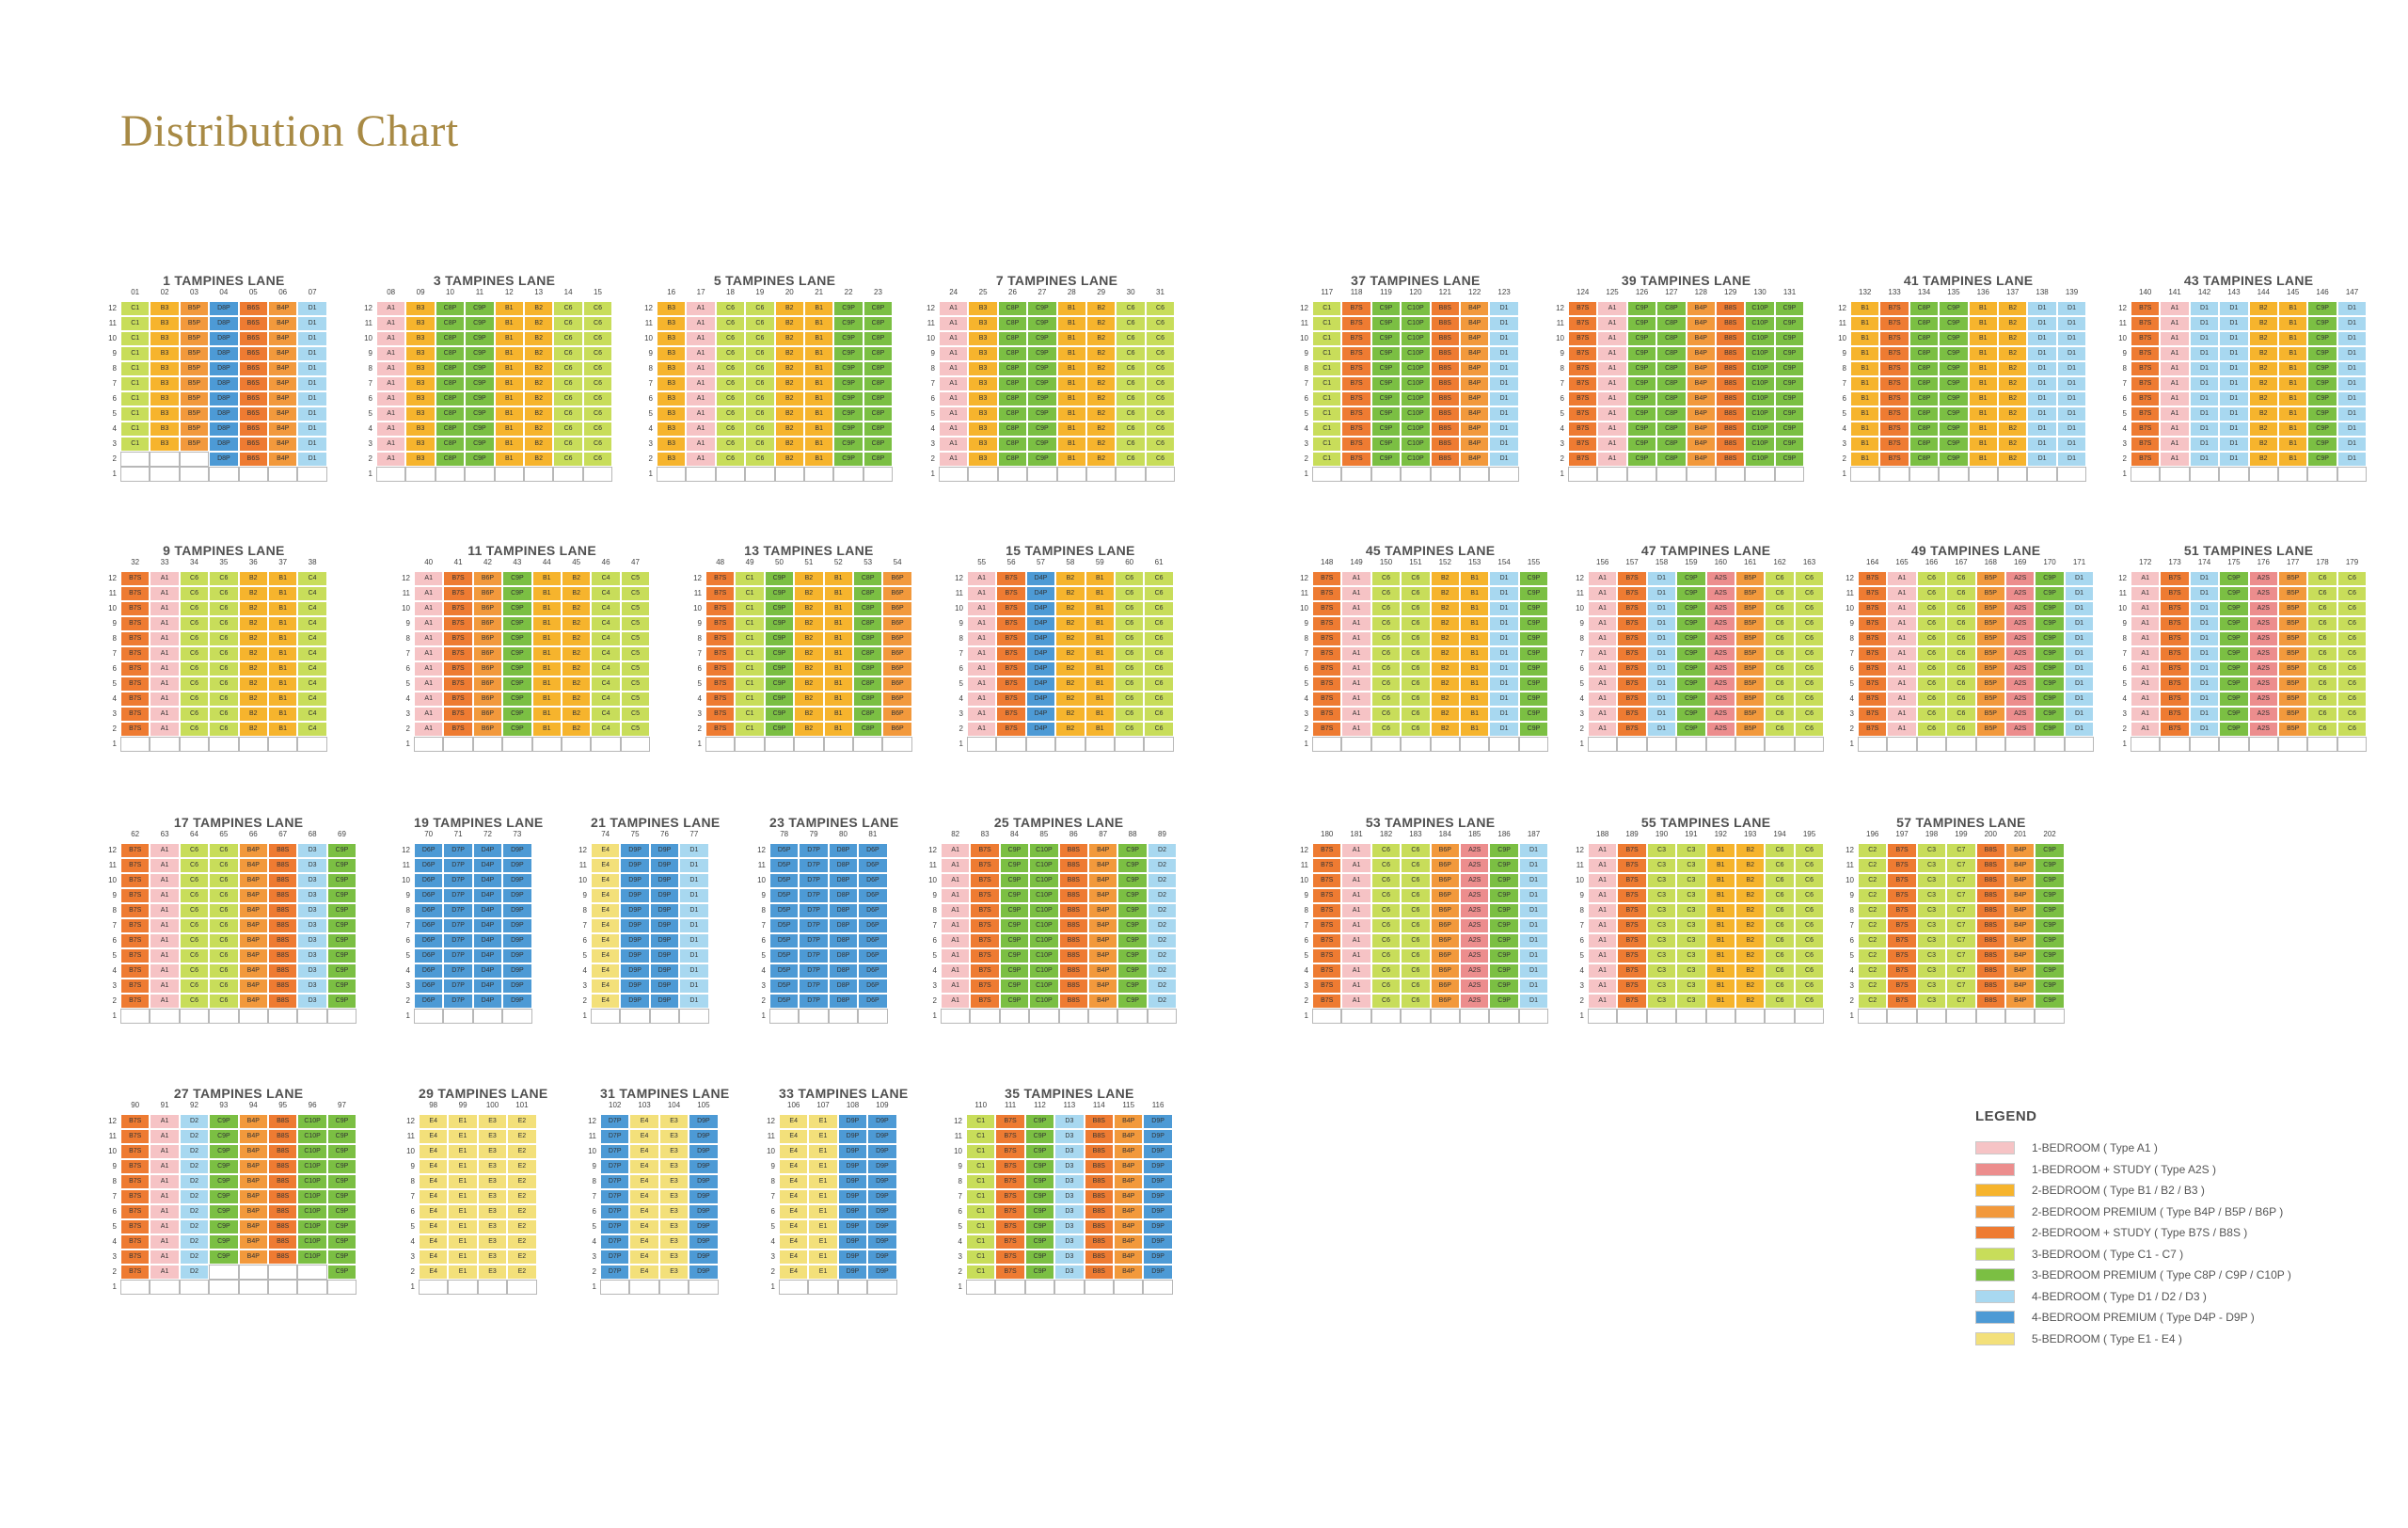  I want to click on stack-number: 55, so click(982, 562).